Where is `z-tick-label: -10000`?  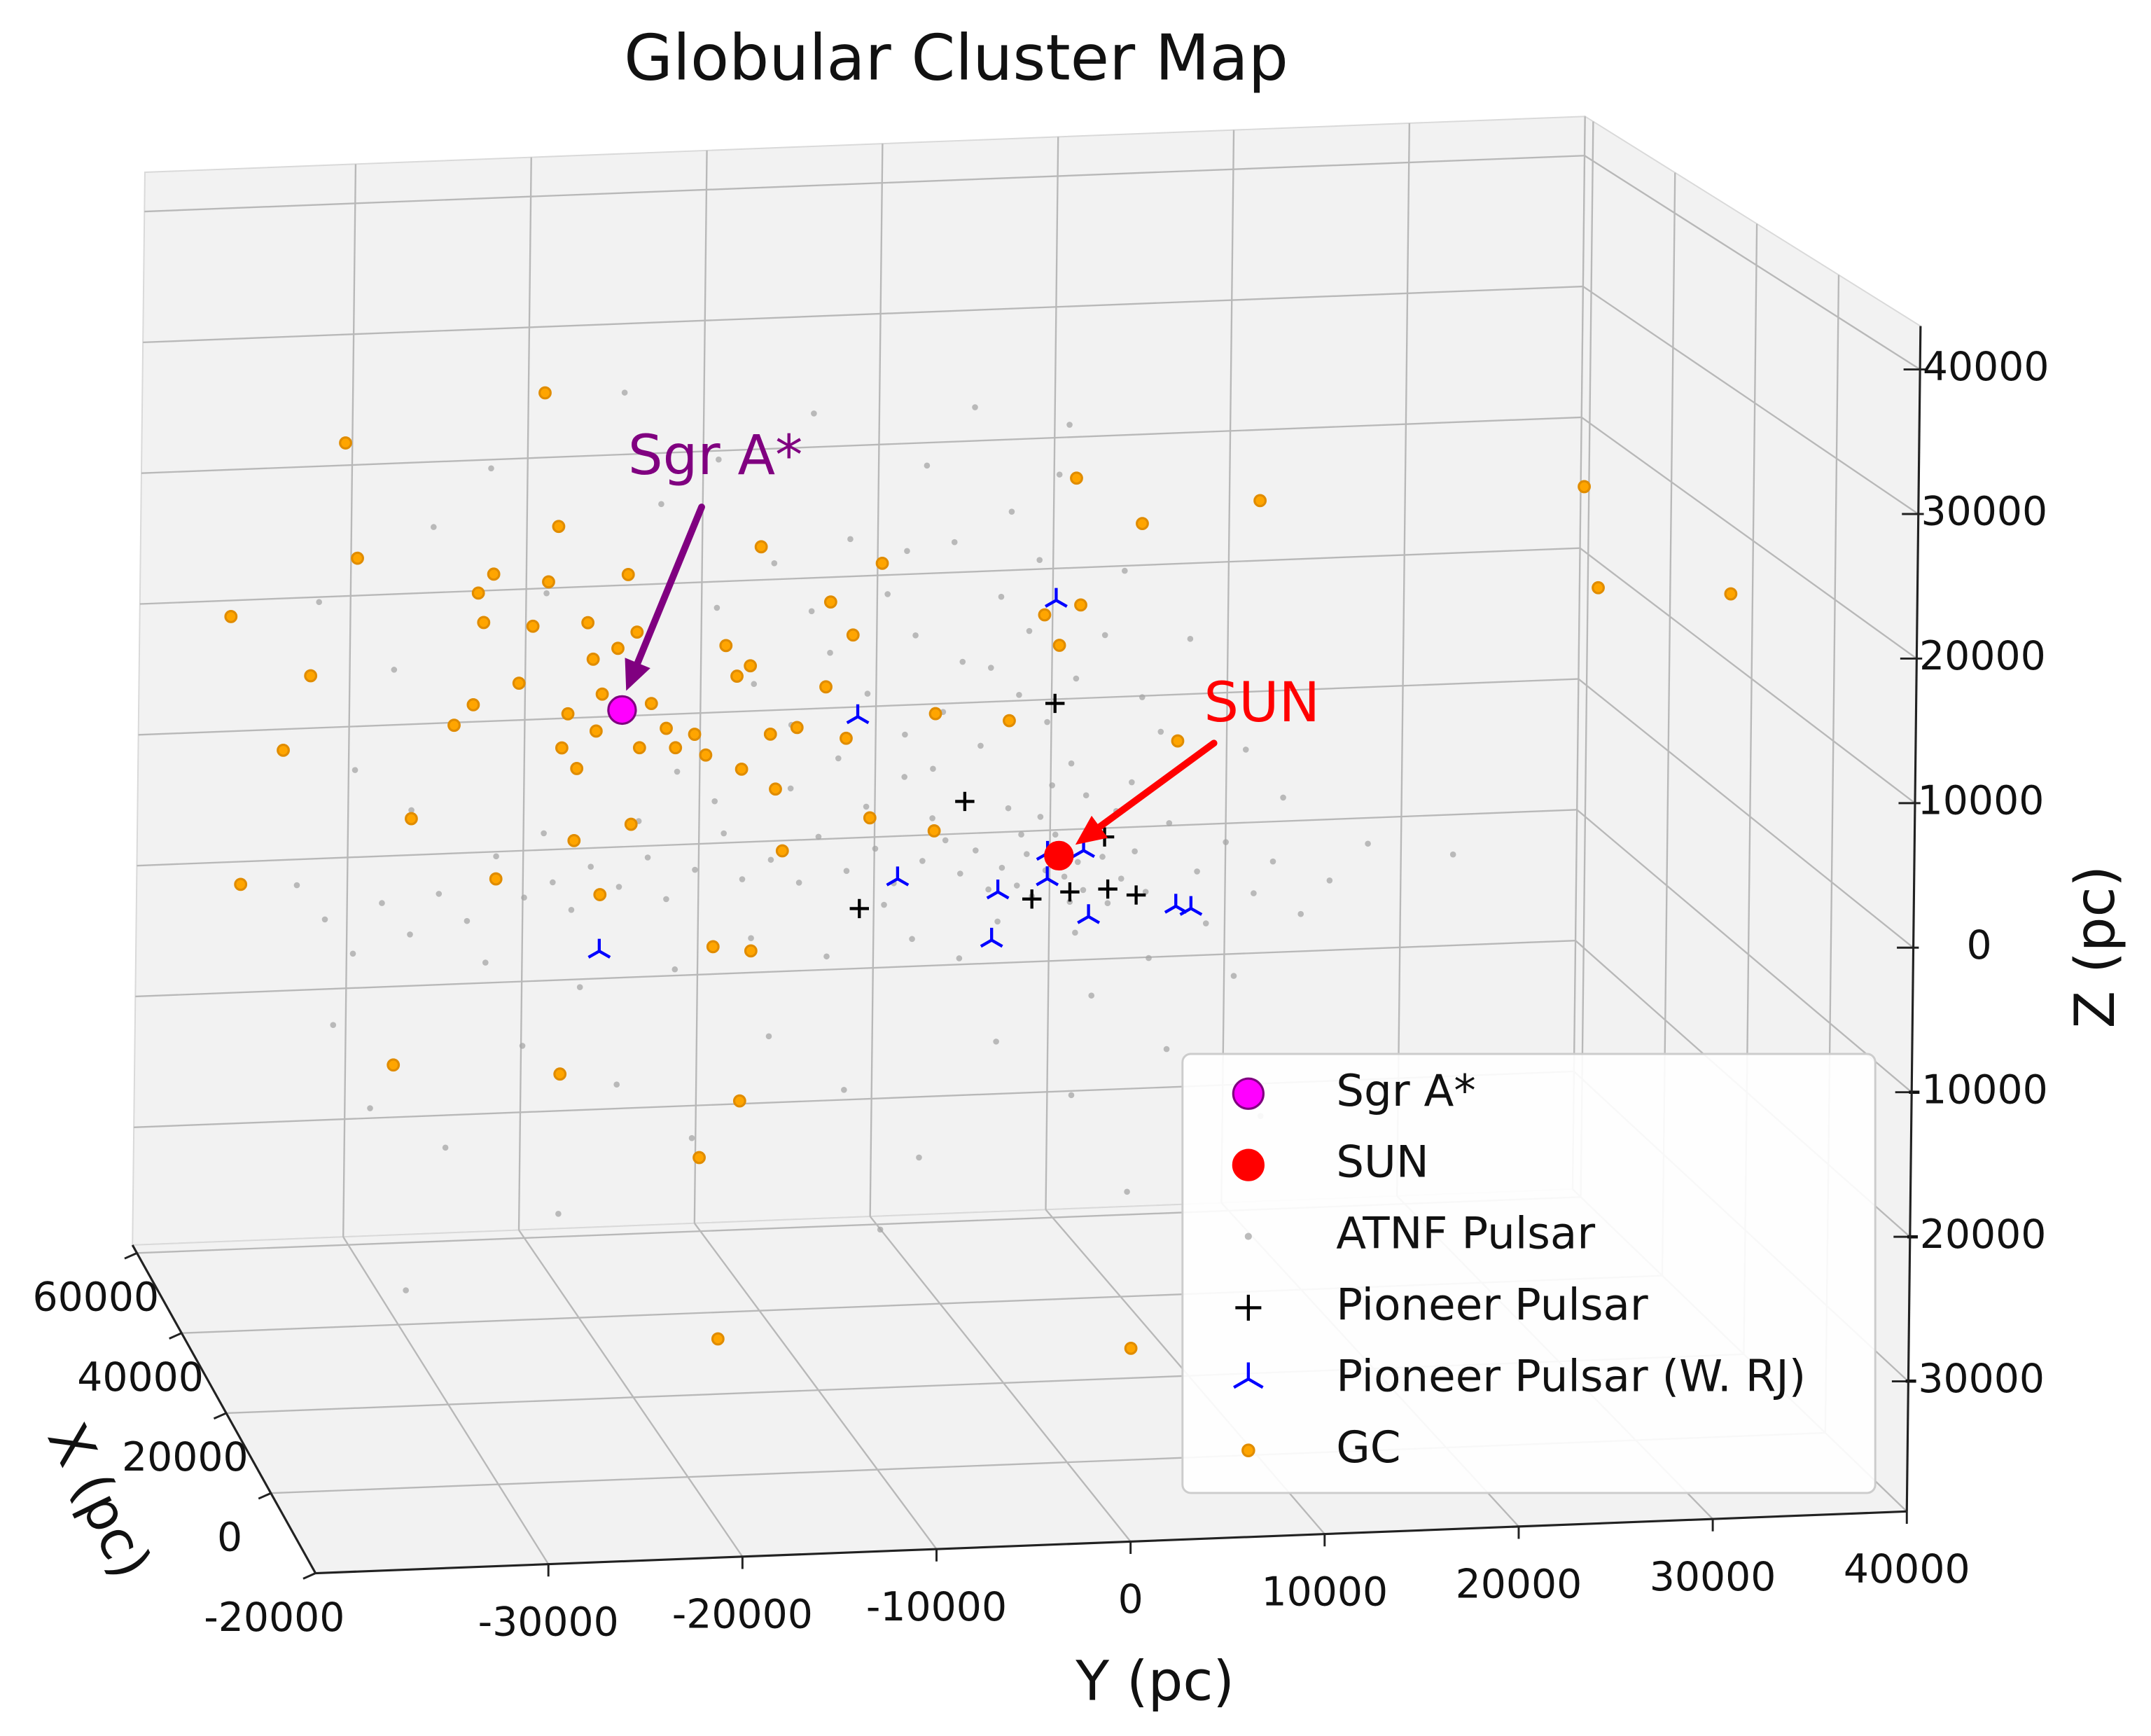
z-tick-label: -10000 is located at coordinates (1977, 1090).